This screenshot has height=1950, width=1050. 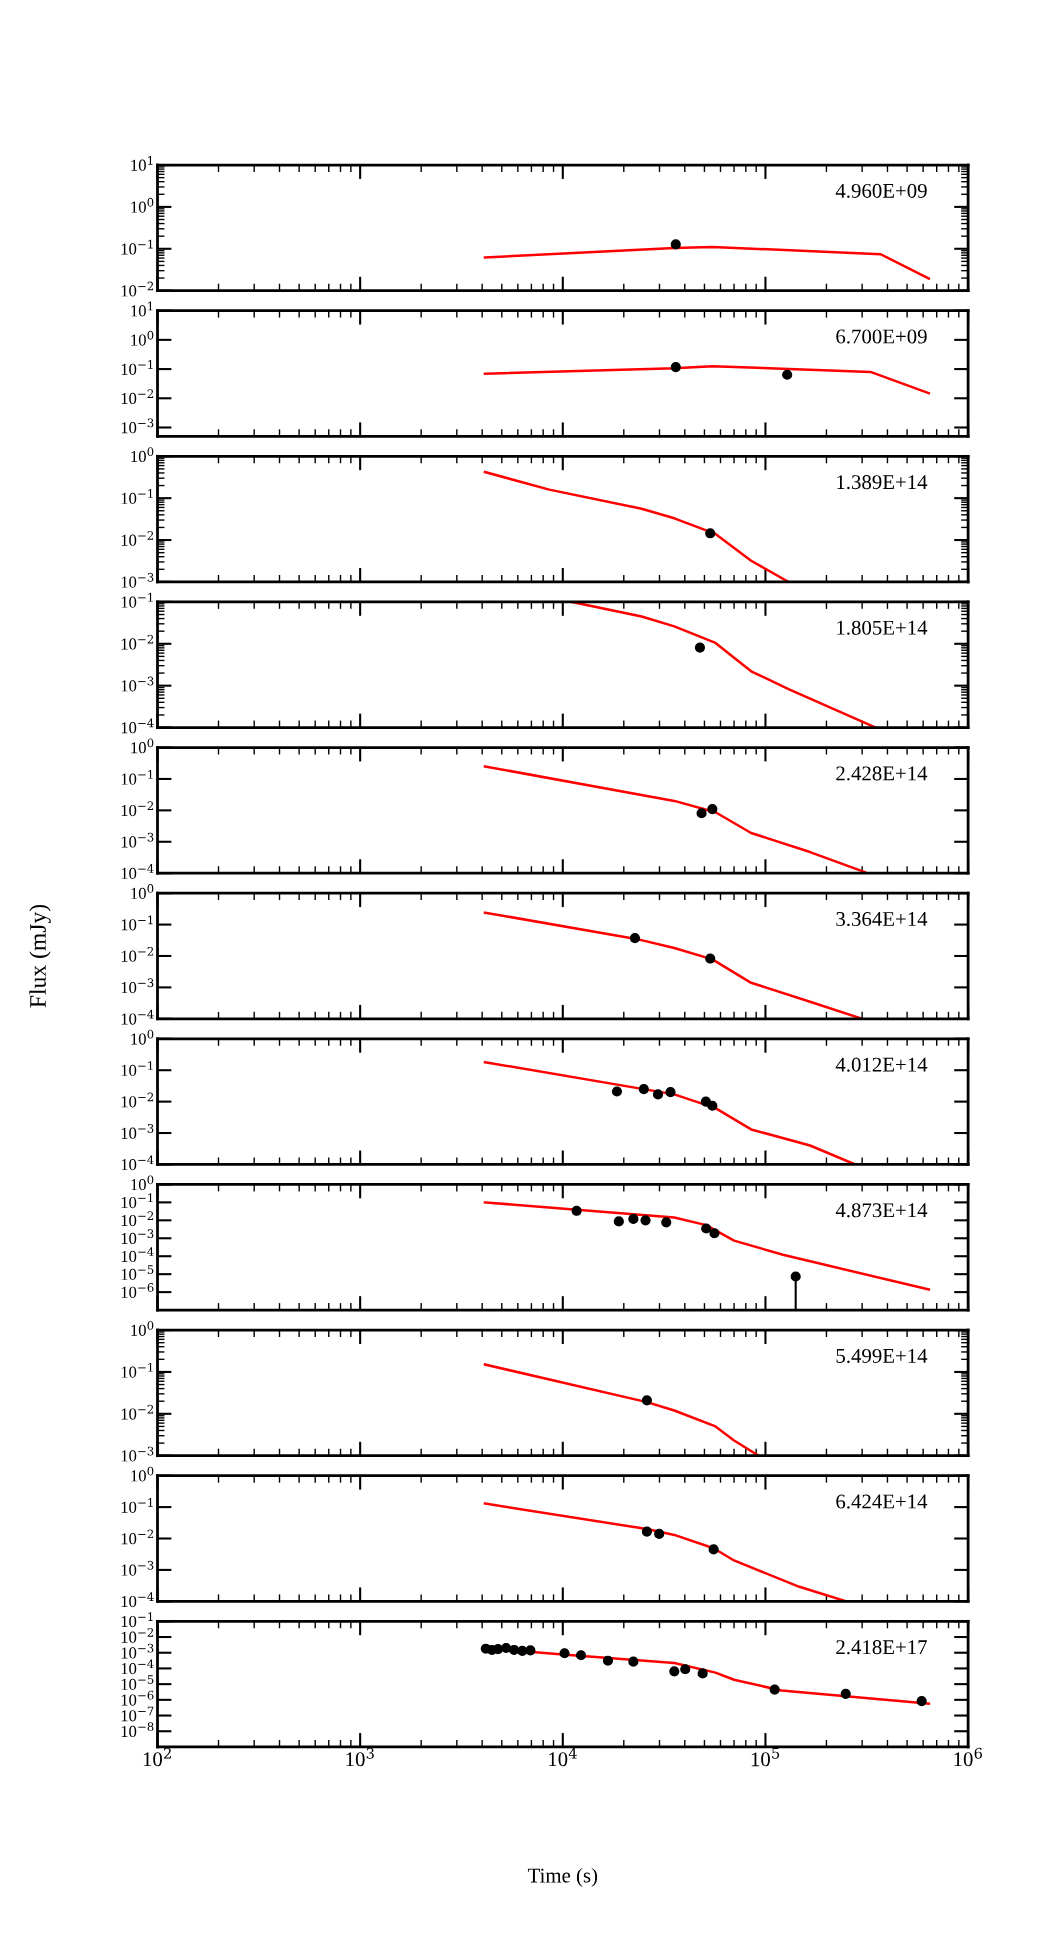 What do you see at coordinates (882, 1356) in the screenshot?
I see `annotation: 5.499E+14` at bounding box center [882, 1356].